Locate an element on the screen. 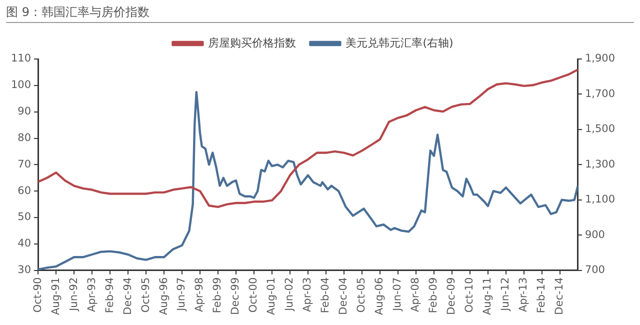 The image size is (640, 325). x-tick-label: Aug-11 is located at coordinates (488, 296).